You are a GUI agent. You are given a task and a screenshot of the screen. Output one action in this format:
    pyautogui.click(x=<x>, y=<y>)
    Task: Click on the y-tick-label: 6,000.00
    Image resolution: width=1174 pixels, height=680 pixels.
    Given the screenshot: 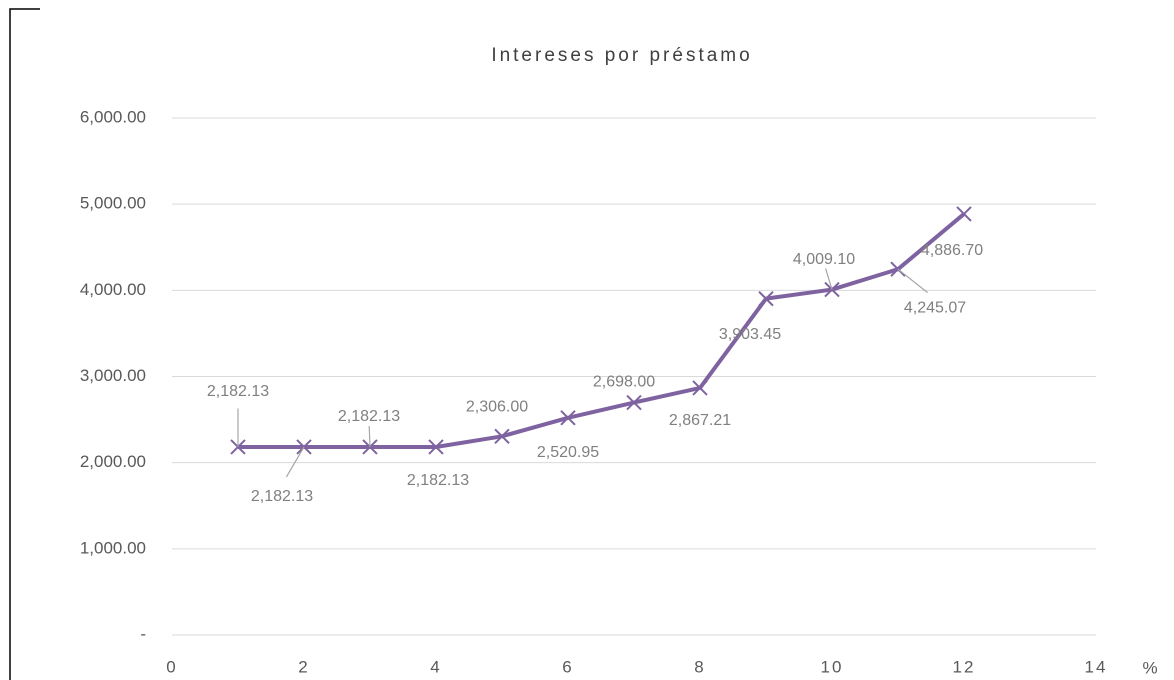 What is the action you would take?
    pyautogui.click(x=113, y=116)
    